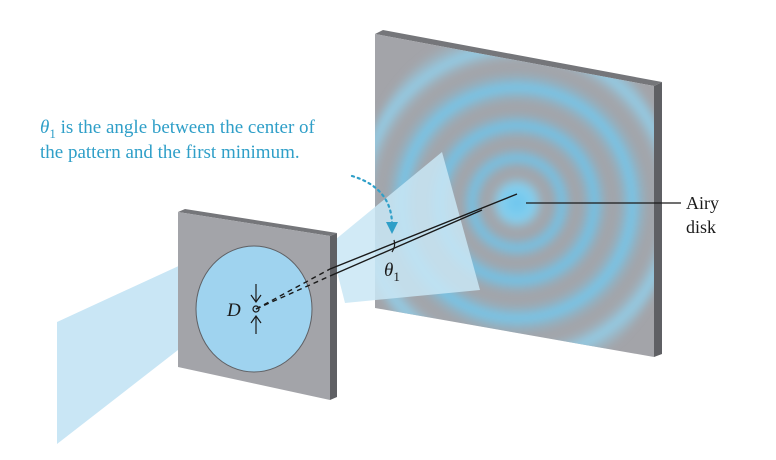 Image resolution: width=776 pixels, height=460 pixels. I want to click on angle-arc, so click(393, 246).